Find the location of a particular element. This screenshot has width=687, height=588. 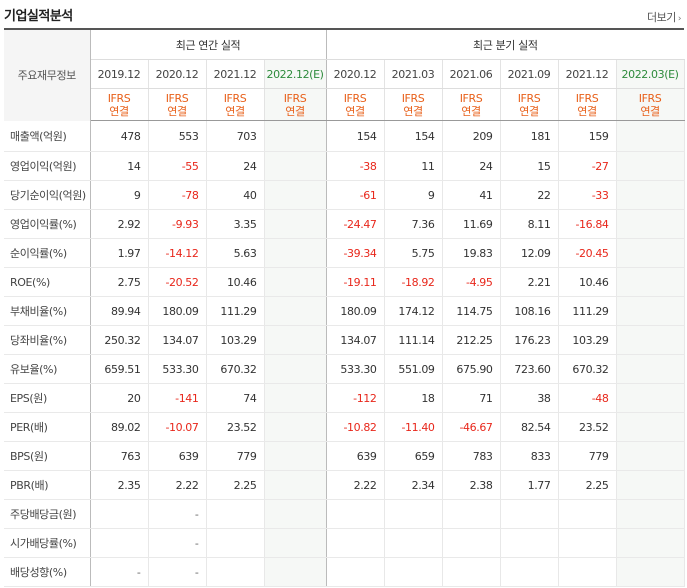

quarter-value-cell: 41 is located at coordinates (471, 195).